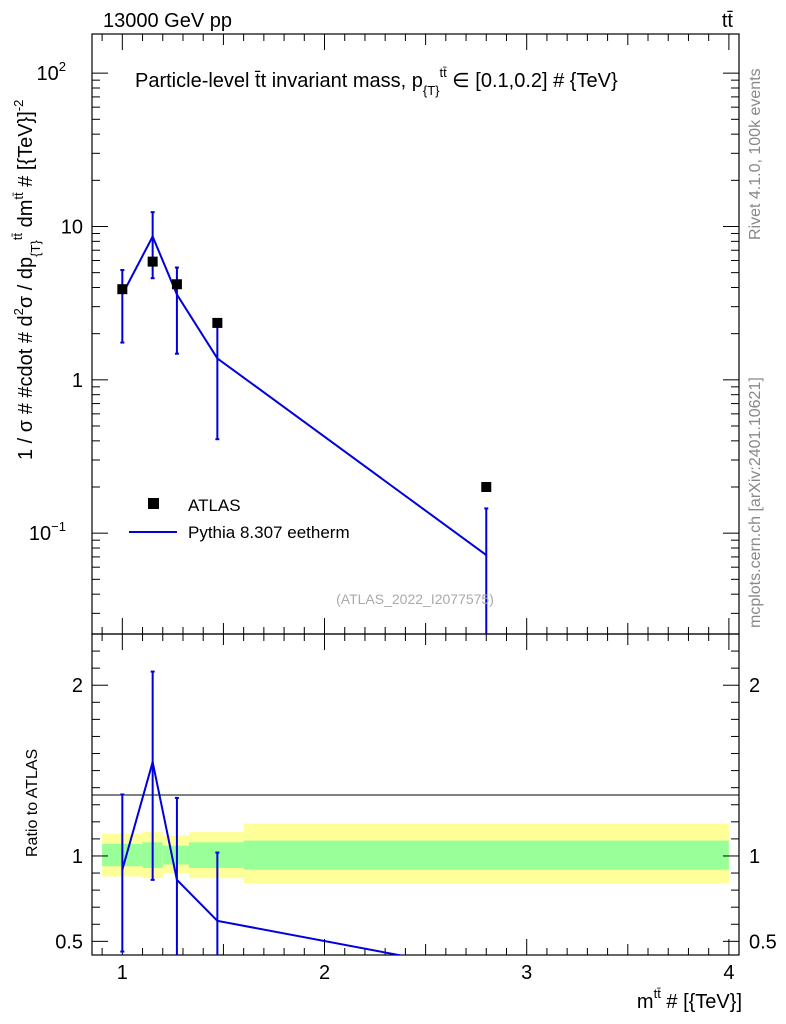 This screenshot has width=786, height=1024. What do you see at coordinates (77, 686) in the screenshot?
I see `ratio-y-tick-label: 2` at bounding box center [77, 686].